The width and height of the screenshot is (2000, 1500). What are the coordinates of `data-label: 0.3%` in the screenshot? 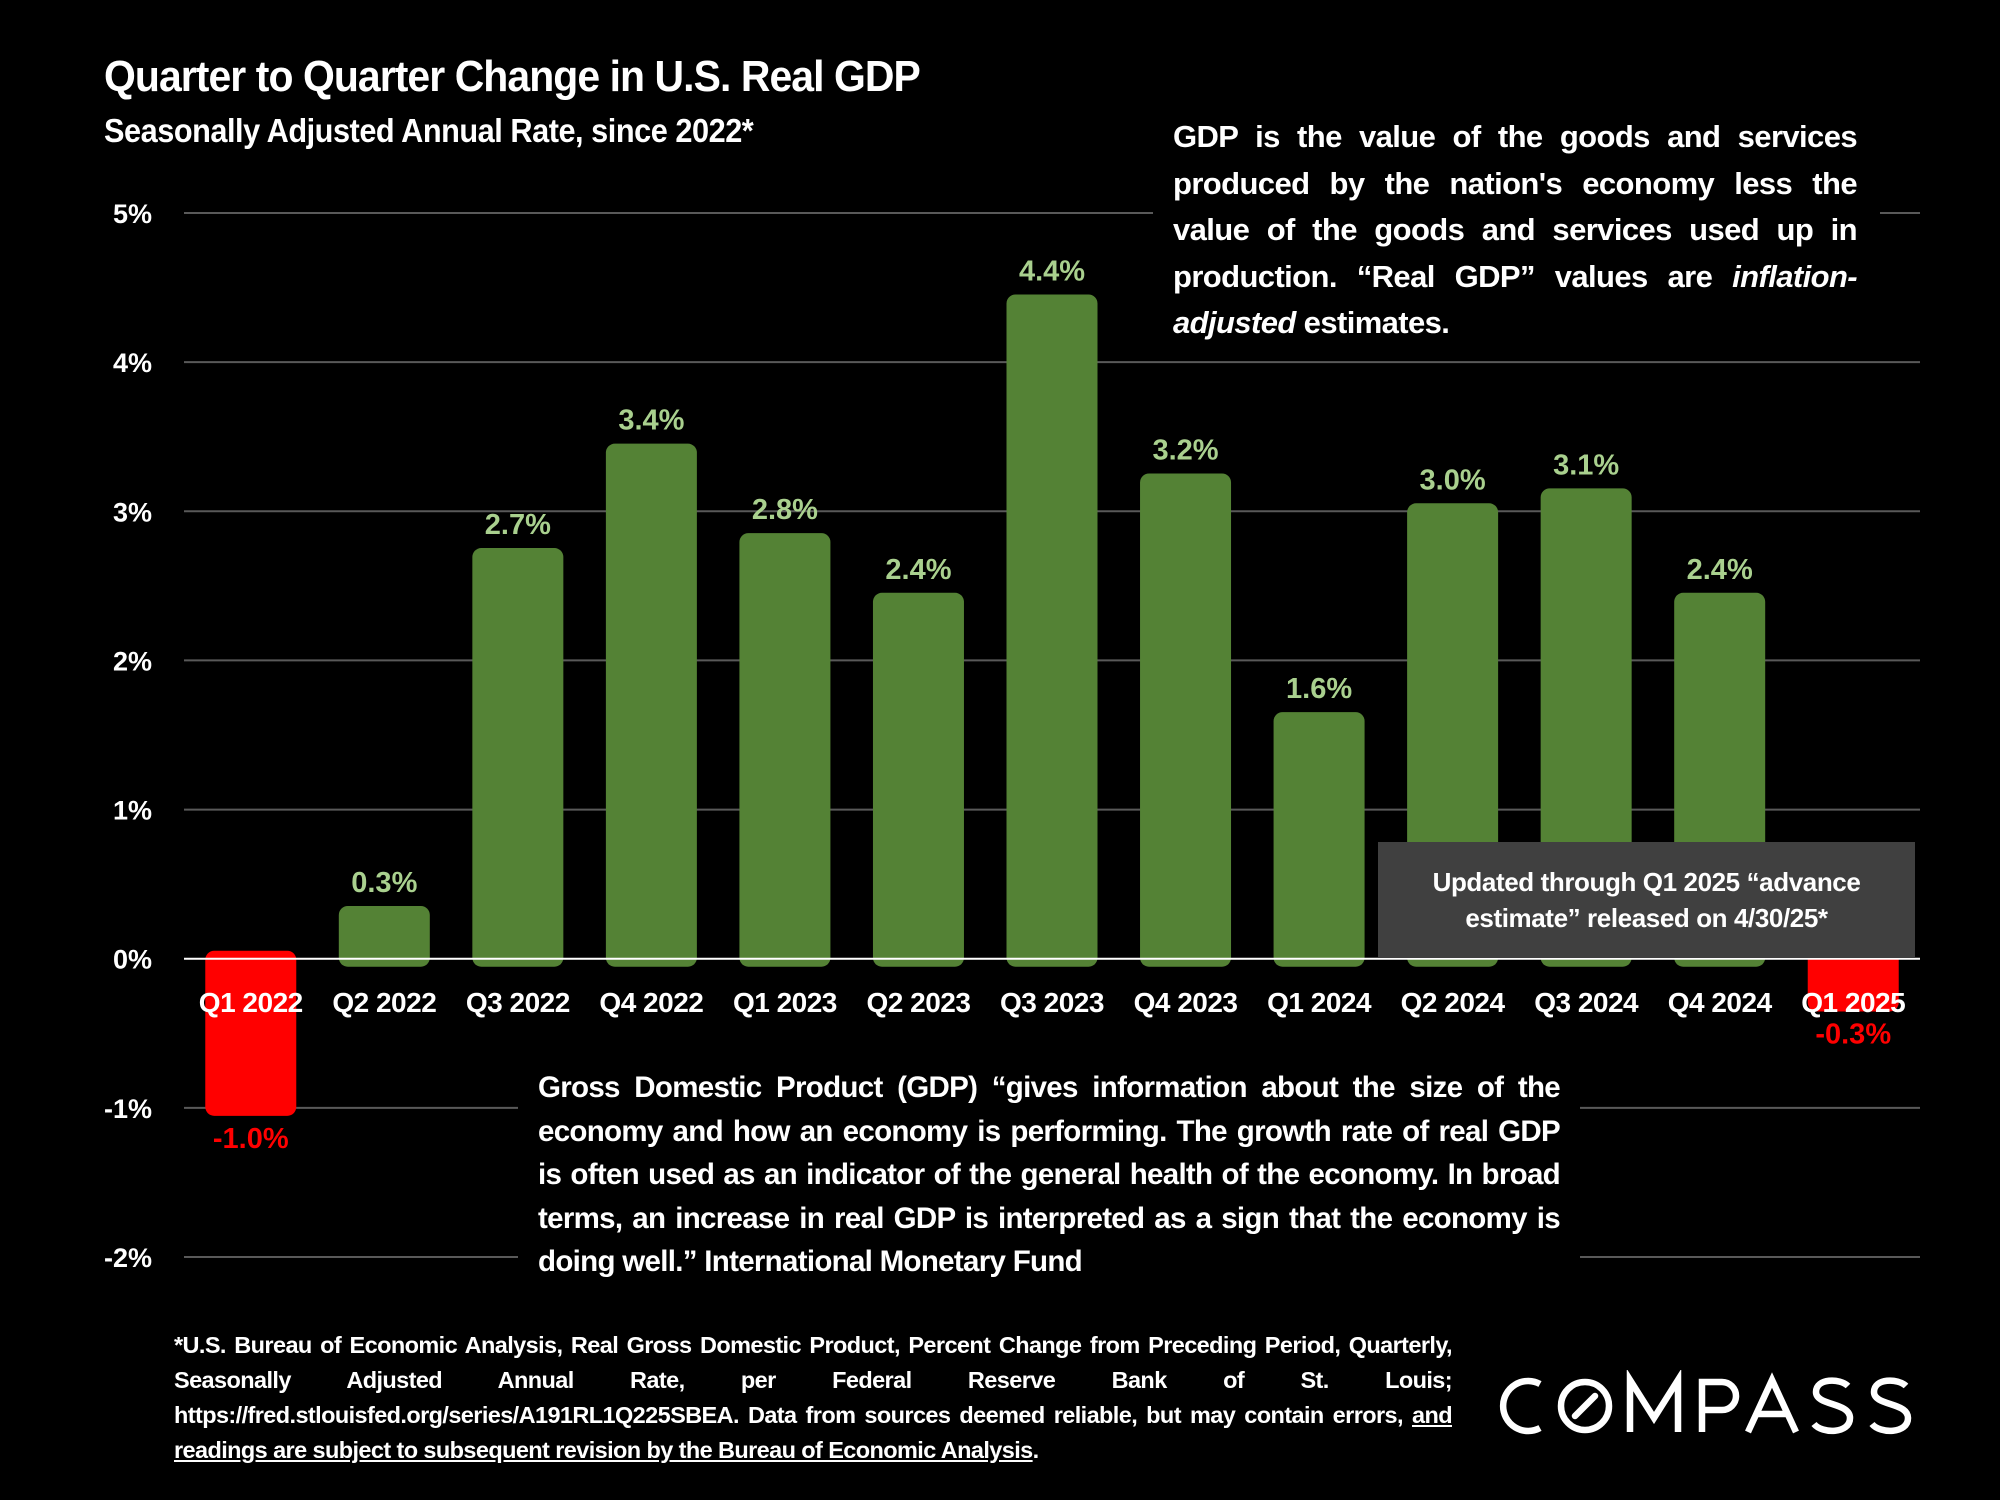 It's located at (384, 883).